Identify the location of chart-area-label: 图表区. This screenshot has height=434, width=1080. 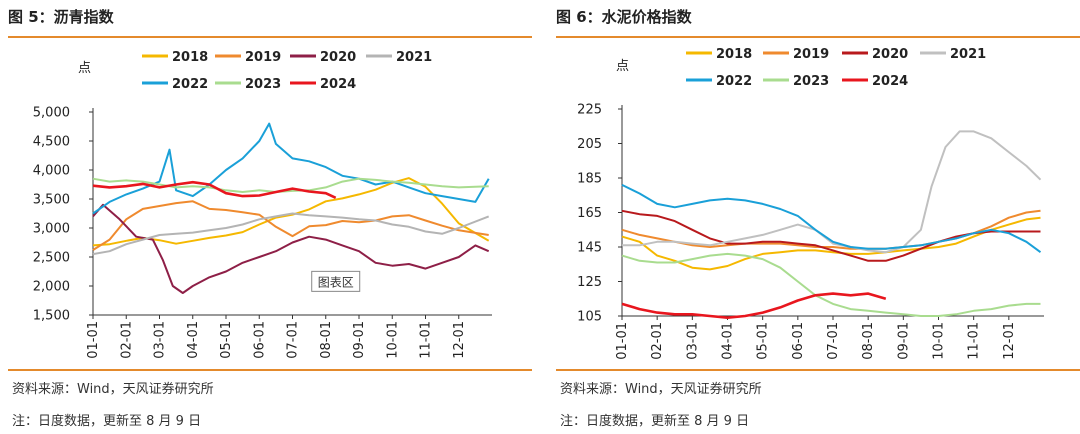
(336, 282).